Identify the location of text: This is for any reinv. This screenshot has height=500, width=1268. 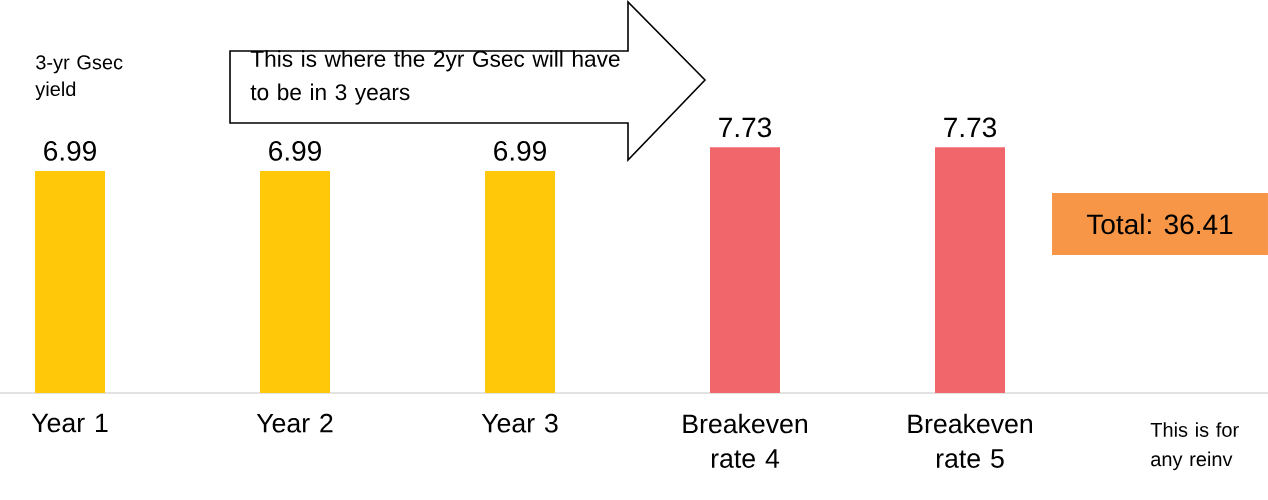
(1194, 446).